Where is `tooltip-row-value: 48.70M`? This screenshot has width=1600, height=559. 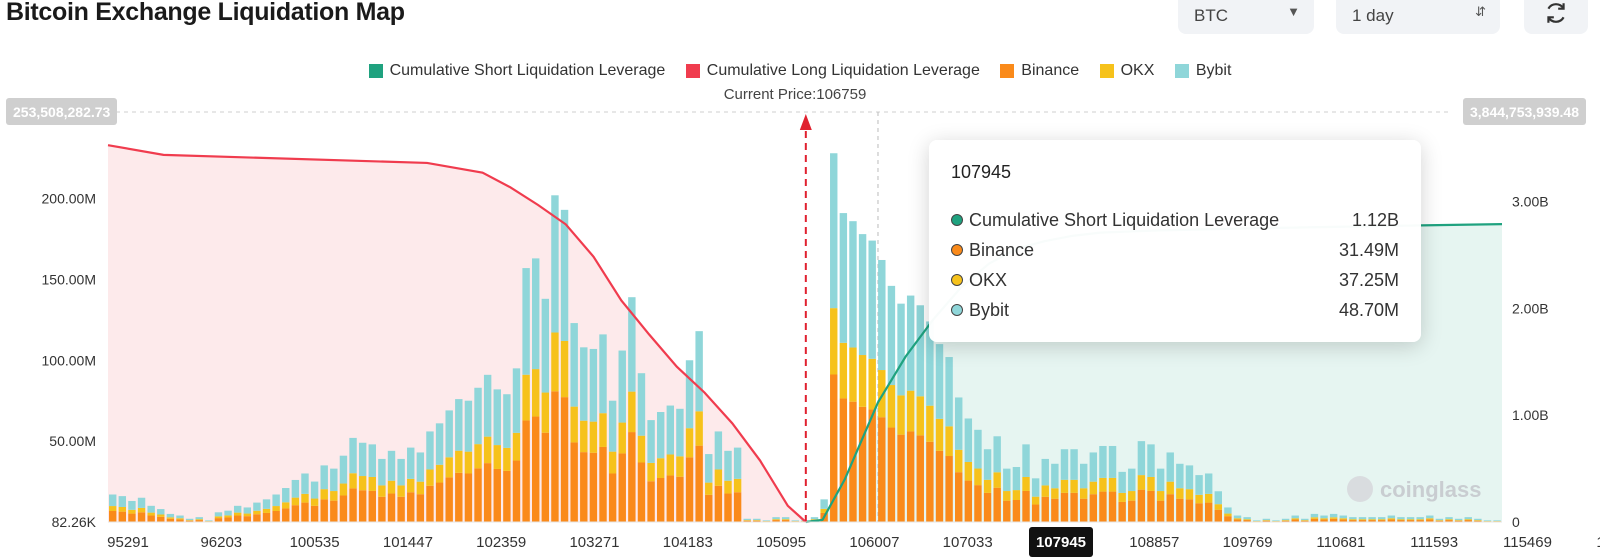
tooltip-row-value: 48.70M is located at coordinates (1368, 309).